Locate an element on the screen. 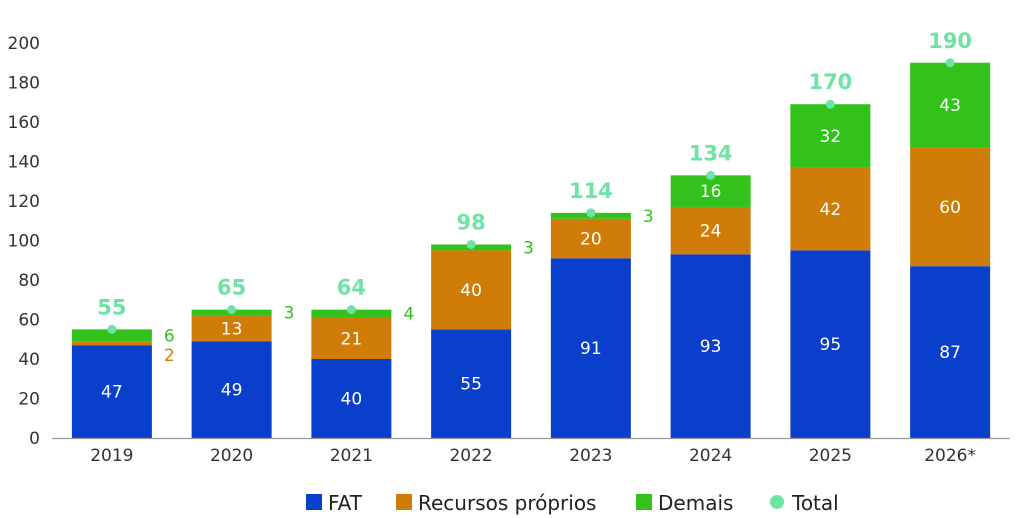  data-label: 93 is located at coordinates (711, 347).